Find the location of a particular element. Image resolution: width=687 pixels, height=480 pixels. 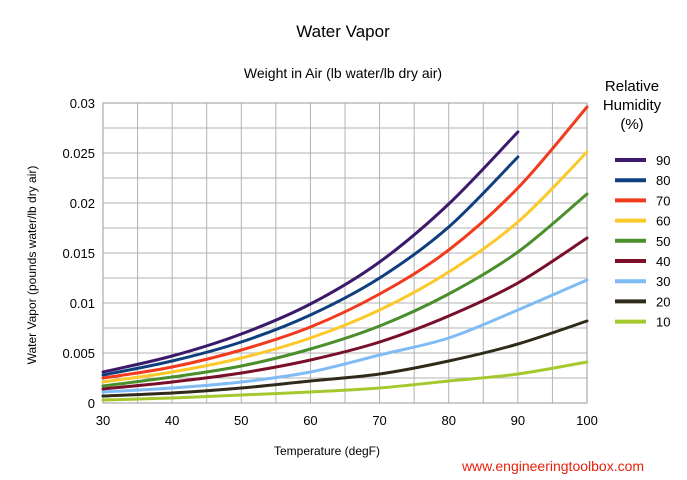

website-credit: www.engineeringtoolbox.com is located at coordinates (552, 466).